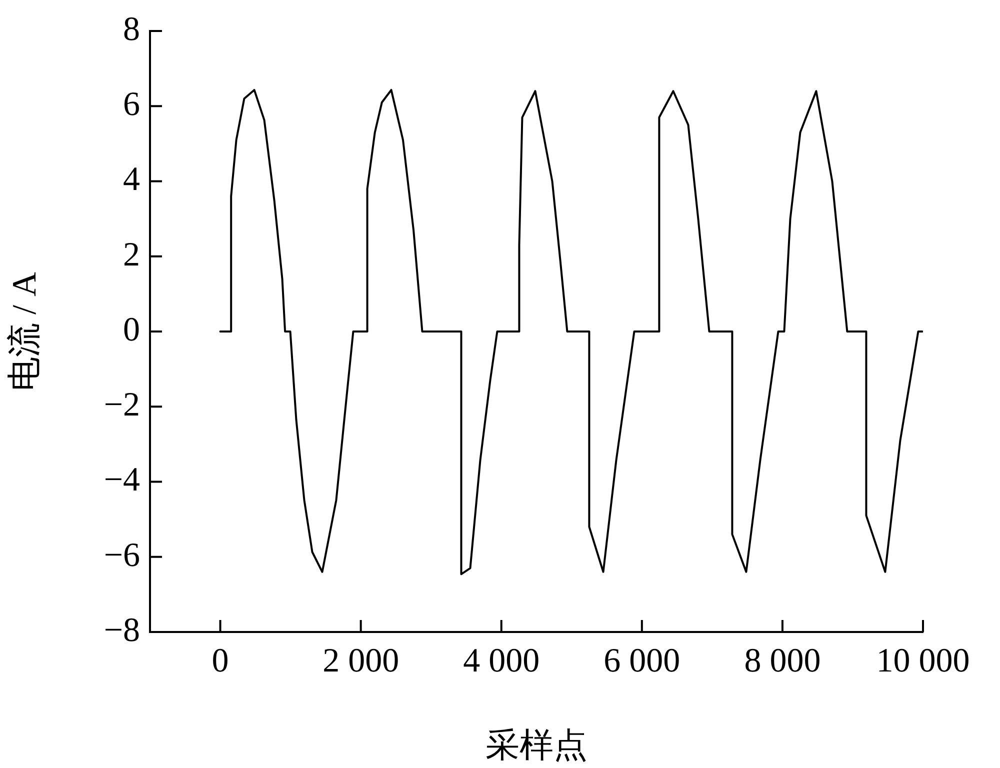 The width and height of the screenshot is (1000, 768). Describe the element at coordinates (131, 105) in the screenshot. I see `y-tick-label: 6` at that location.